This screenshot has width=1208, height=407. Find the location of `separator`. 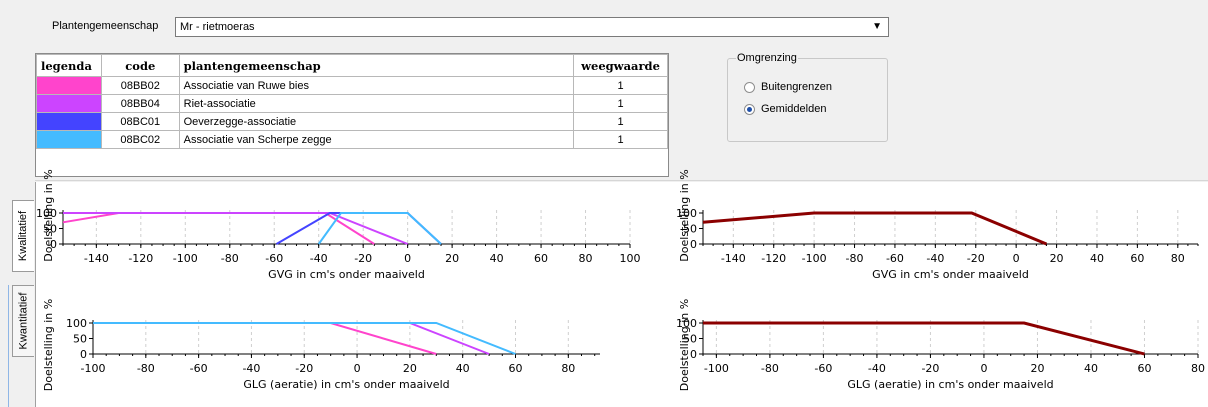

separator is located at coordinates (621, 180).